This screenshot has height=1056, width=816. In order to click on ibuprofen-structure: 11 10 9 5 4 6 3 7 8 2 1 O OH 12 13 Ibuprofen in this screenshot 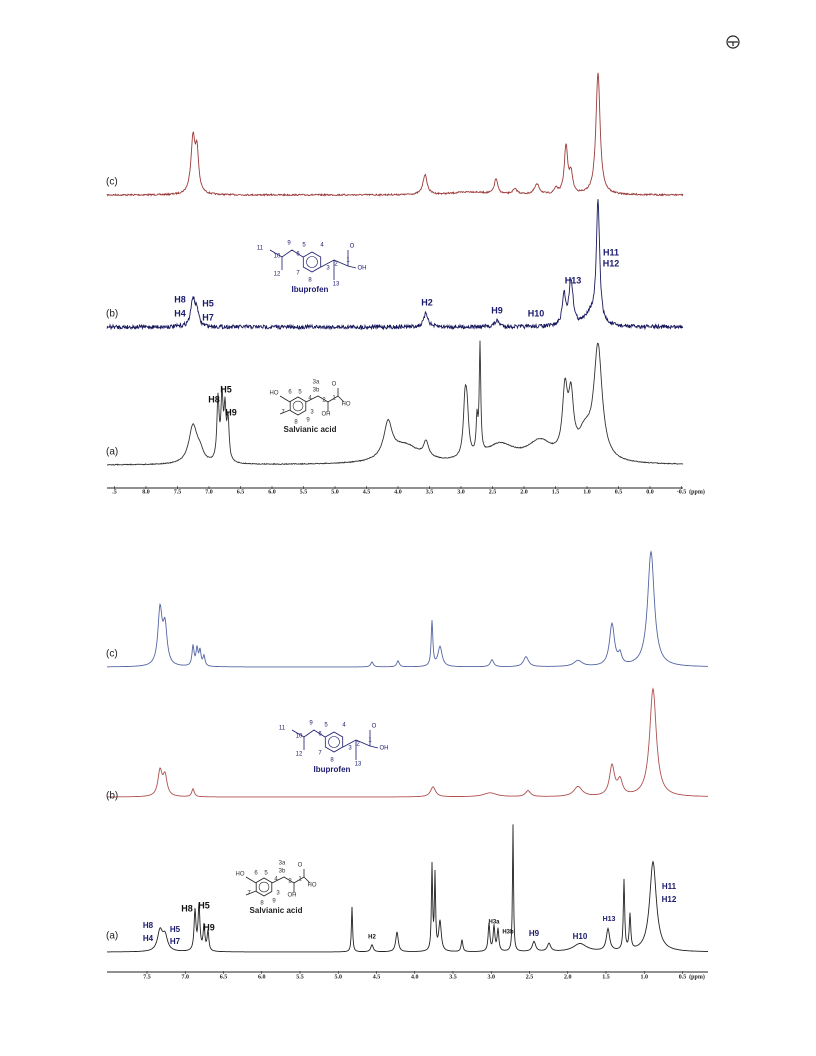, I will do `click(312, 268)`.